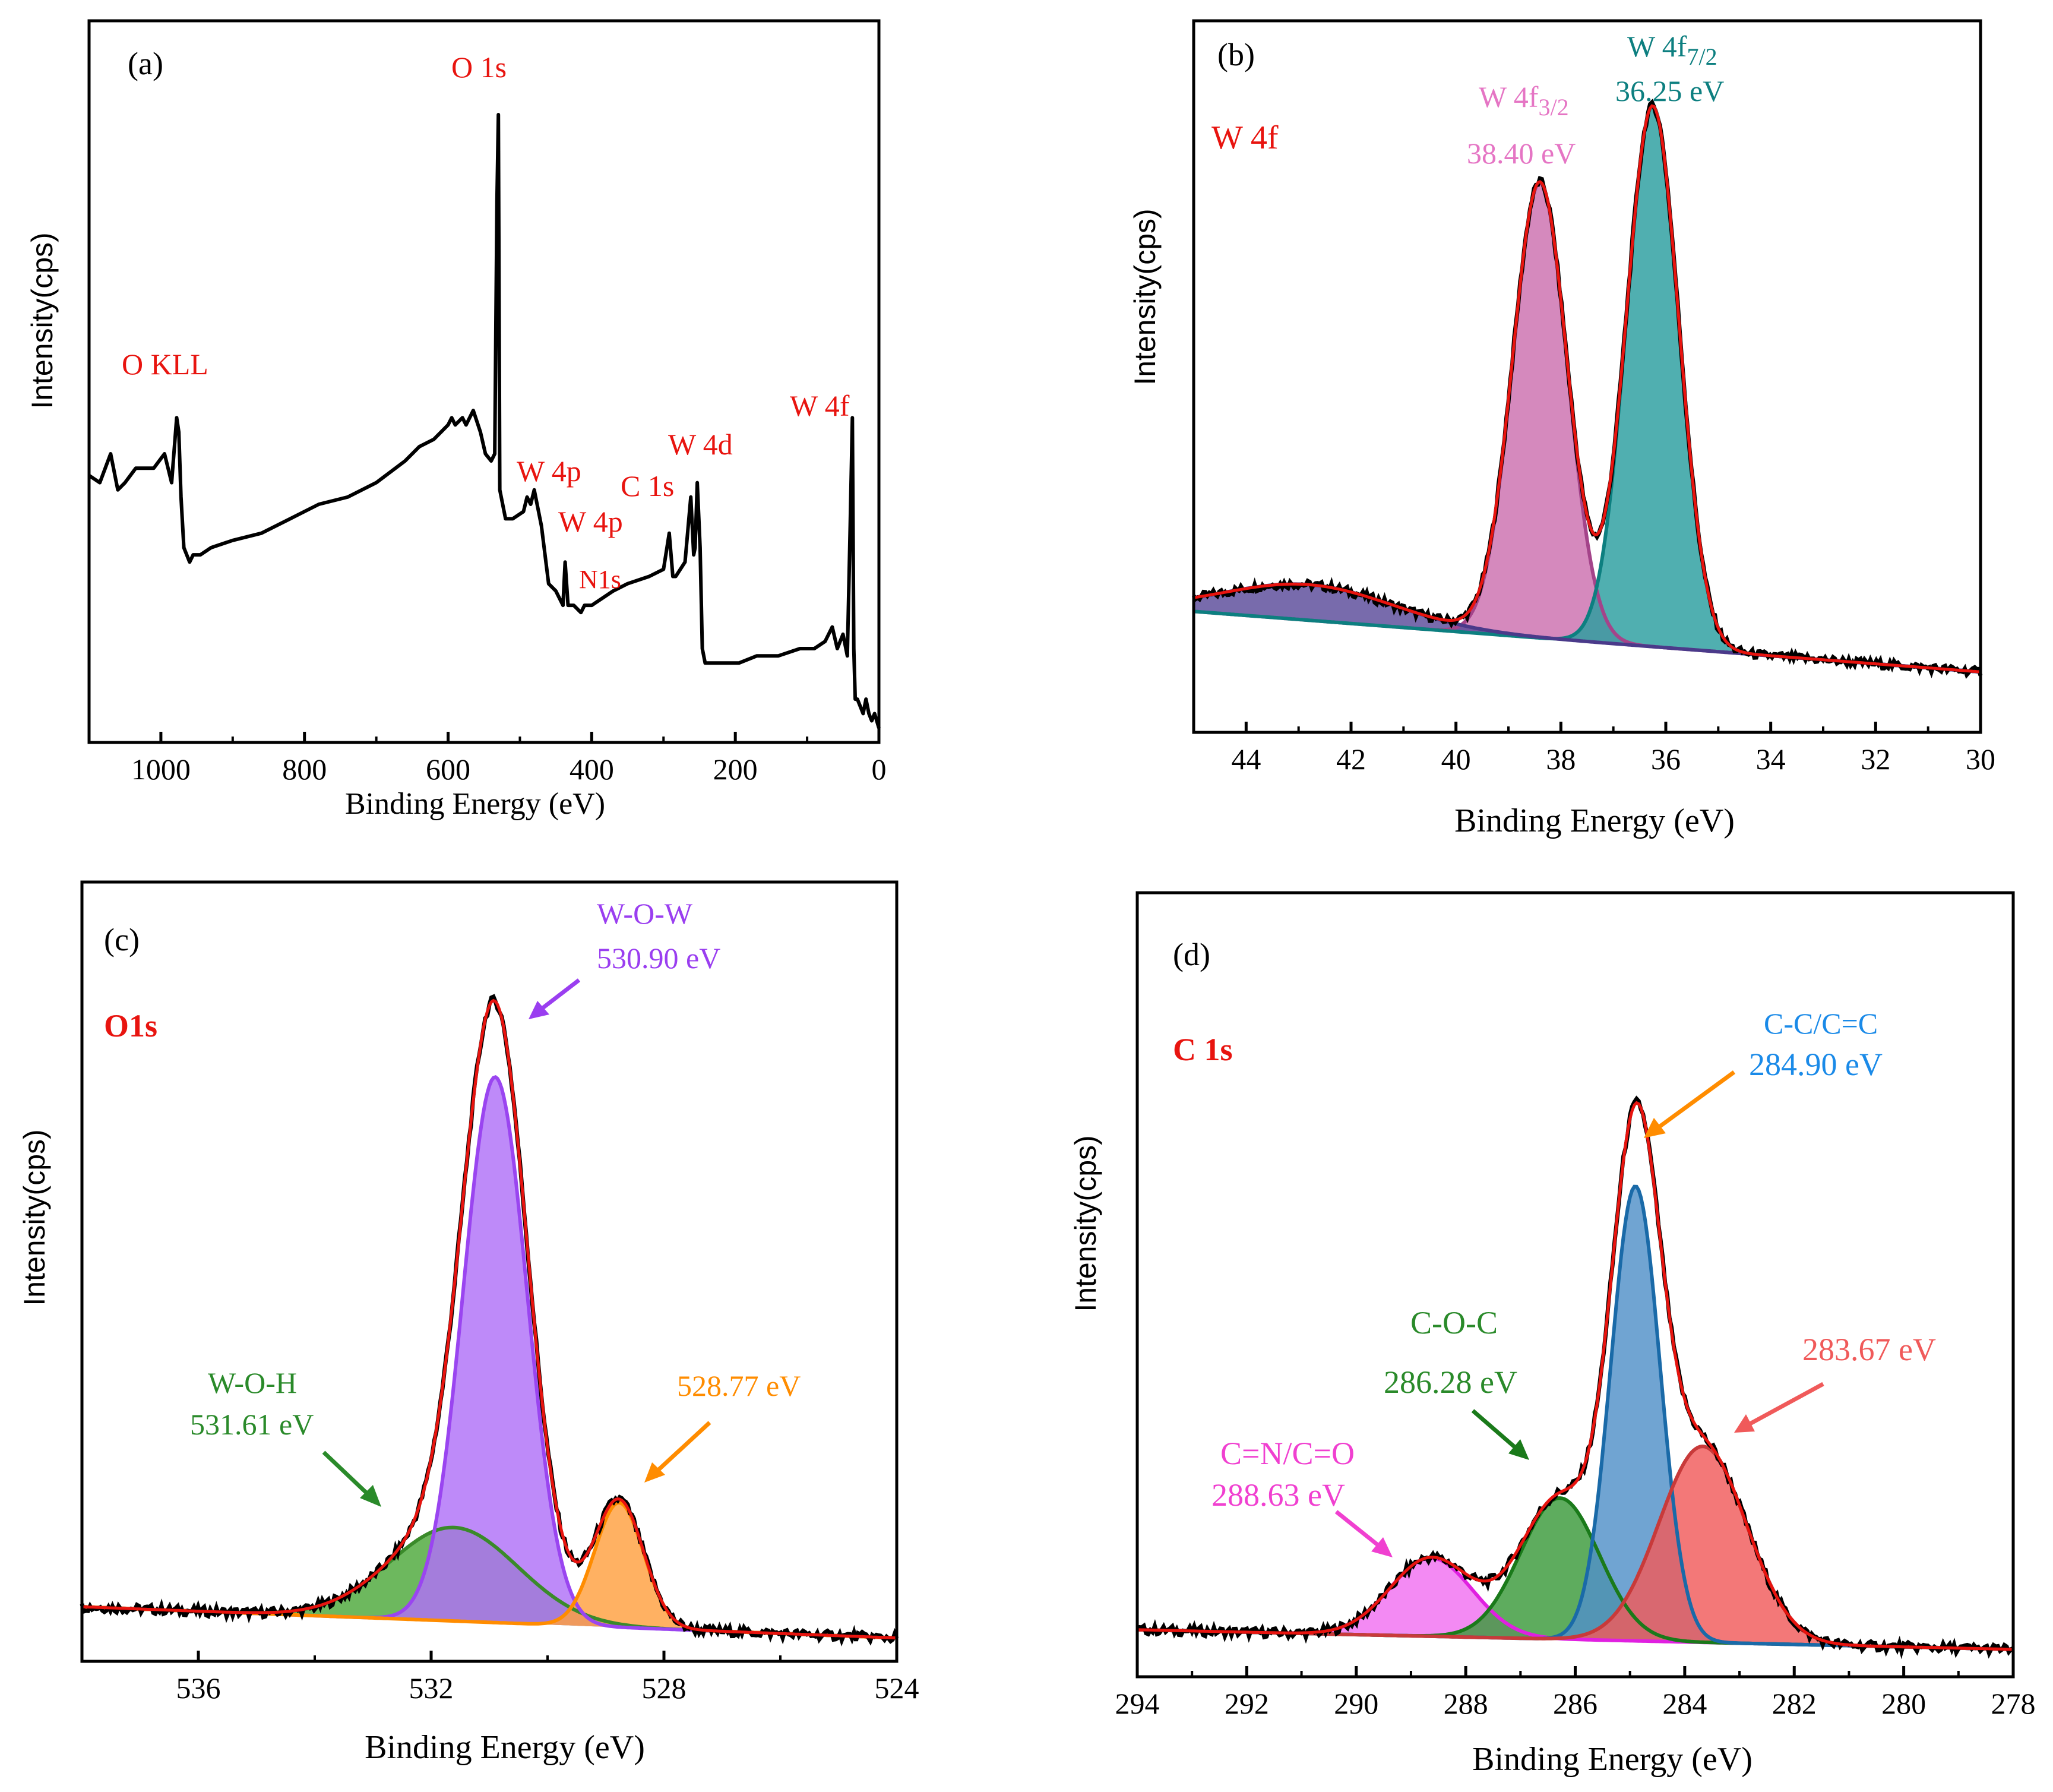 Image resolution: width=2053 pixels, height=1792 pixels. What do you see at coordinates (1875, 759) in the screenshot?
I see `panel-b-xtick-label: 32` at bounding box center [1875, 759].